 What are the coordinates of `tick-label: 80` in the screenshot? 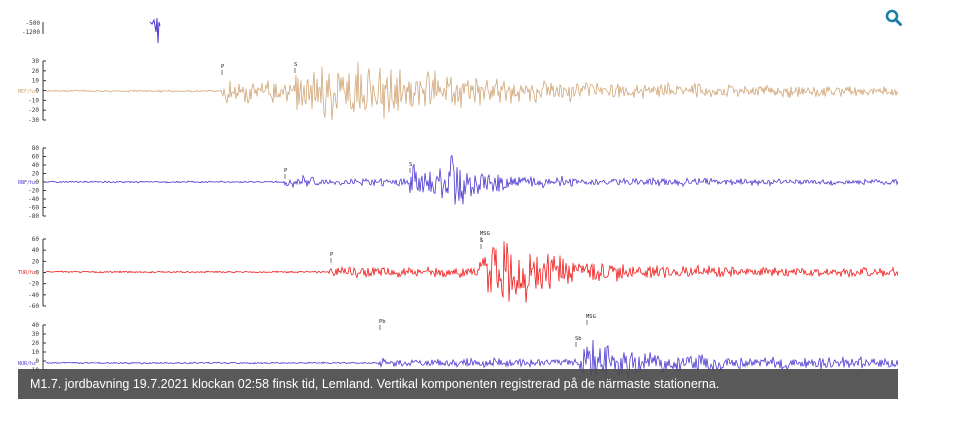 It's located at (36, 148).